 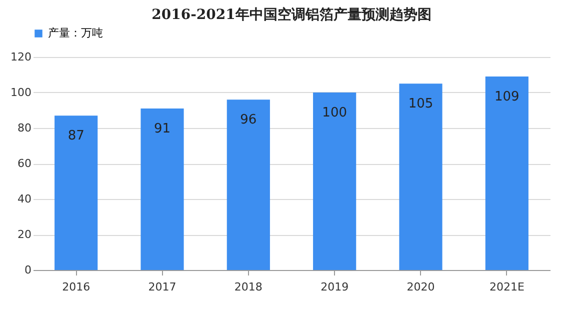 What do you see at coordinates (507, 97) in the screenshot?
I see `data-label: 109` at bounding box center [507, 97].